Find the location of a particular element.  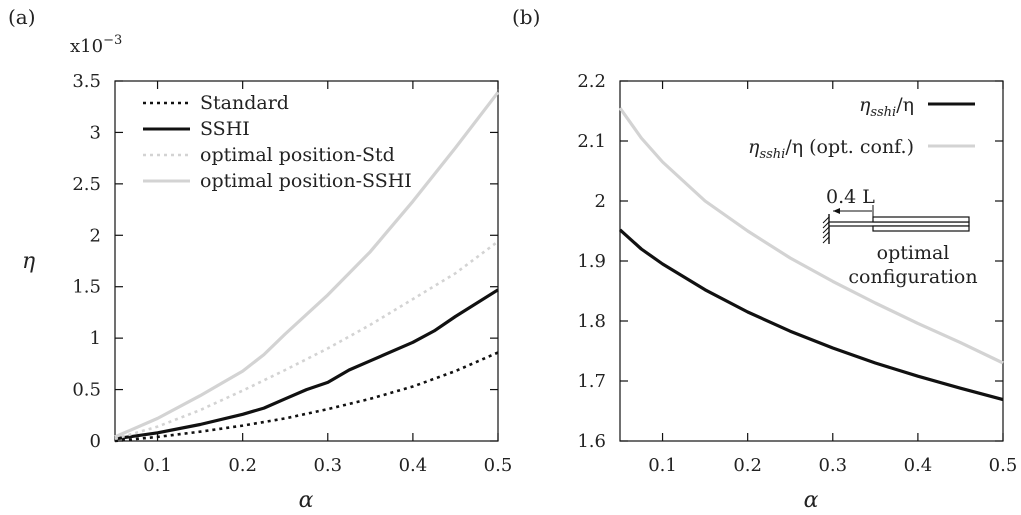

y-tick-label-b: 1.9 is located at coordinates (591, 261).